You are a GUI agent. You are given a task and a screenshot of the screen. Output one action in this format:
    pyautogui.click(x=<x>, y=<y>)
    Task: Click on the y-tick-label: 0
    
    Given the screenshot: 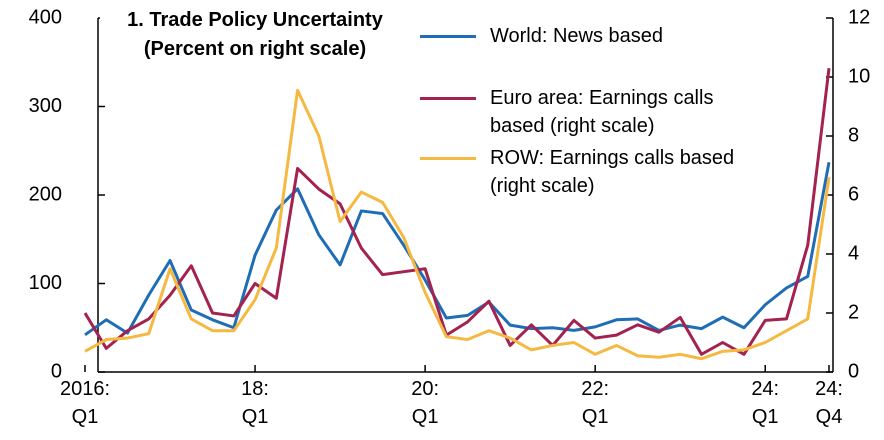 What is the action you would take?
    pyautogui.click(x=56, y=371)
    